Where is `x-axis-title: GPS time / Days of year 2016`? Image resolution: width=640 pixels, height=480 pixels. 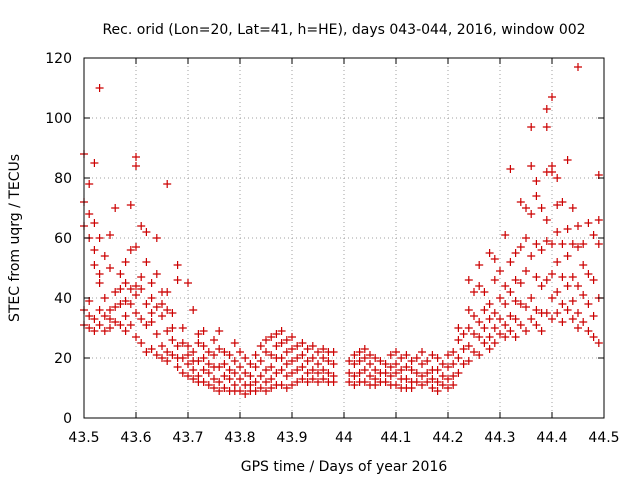
x-axis-title: GPS time / Days of year 2016 is located at coordinates (344, 467).